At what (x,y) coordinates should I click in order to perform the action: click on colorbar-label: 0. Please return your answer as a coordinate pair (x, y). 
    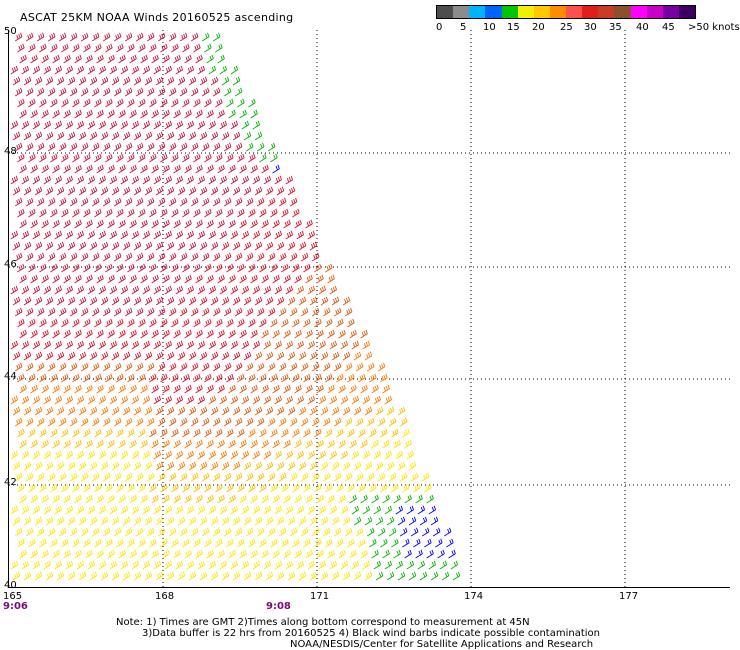
    Looking at the image, I should click on (439, 27).